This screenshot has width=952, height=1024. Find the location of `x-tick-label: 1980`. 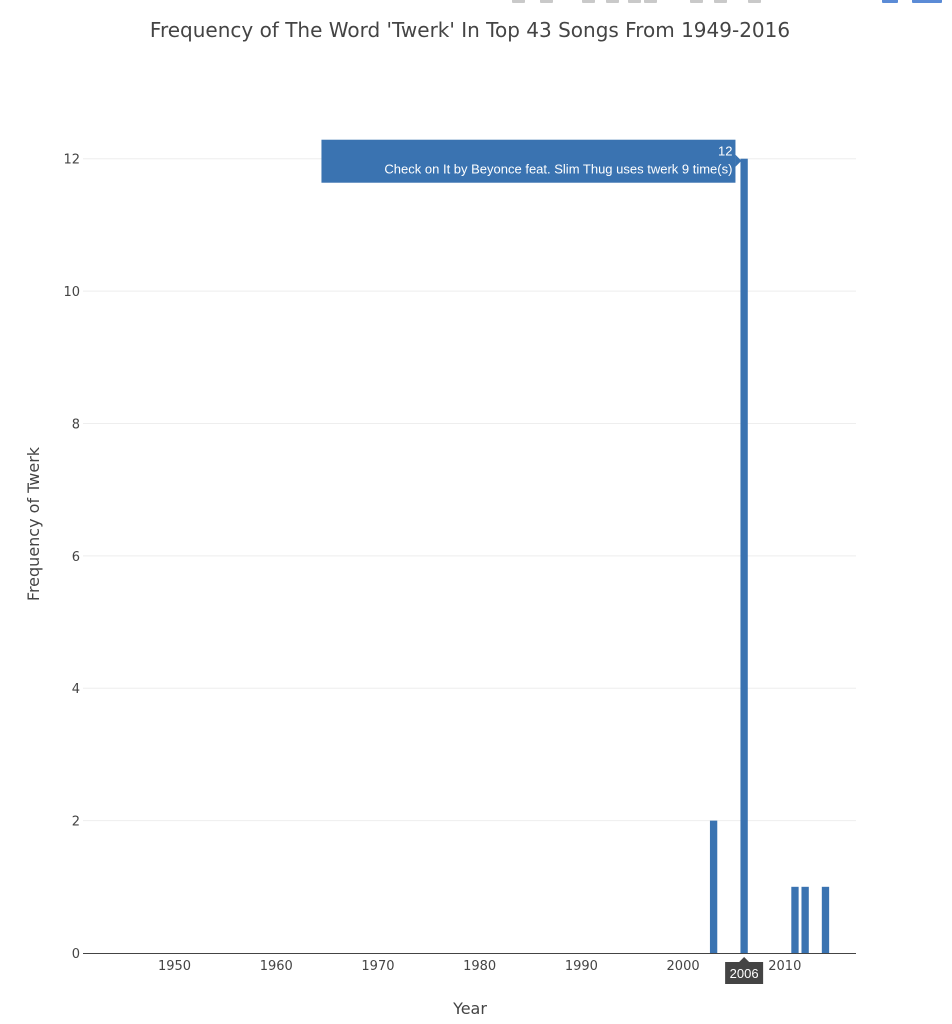

x-tick-label: 1980 is located at coordinates (479, 966).